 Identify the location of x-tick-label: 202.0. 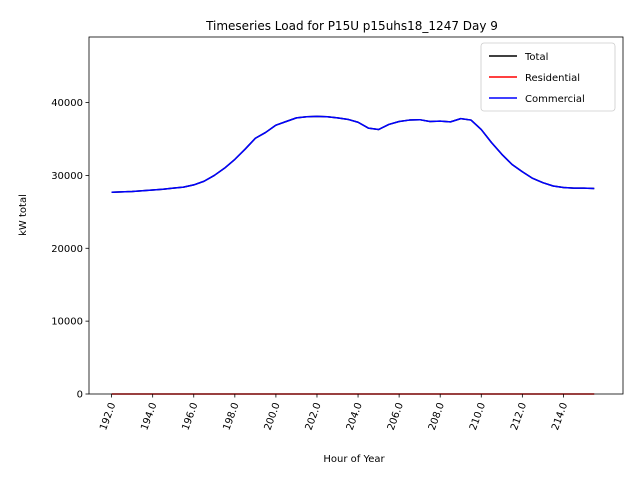
(314, 416).